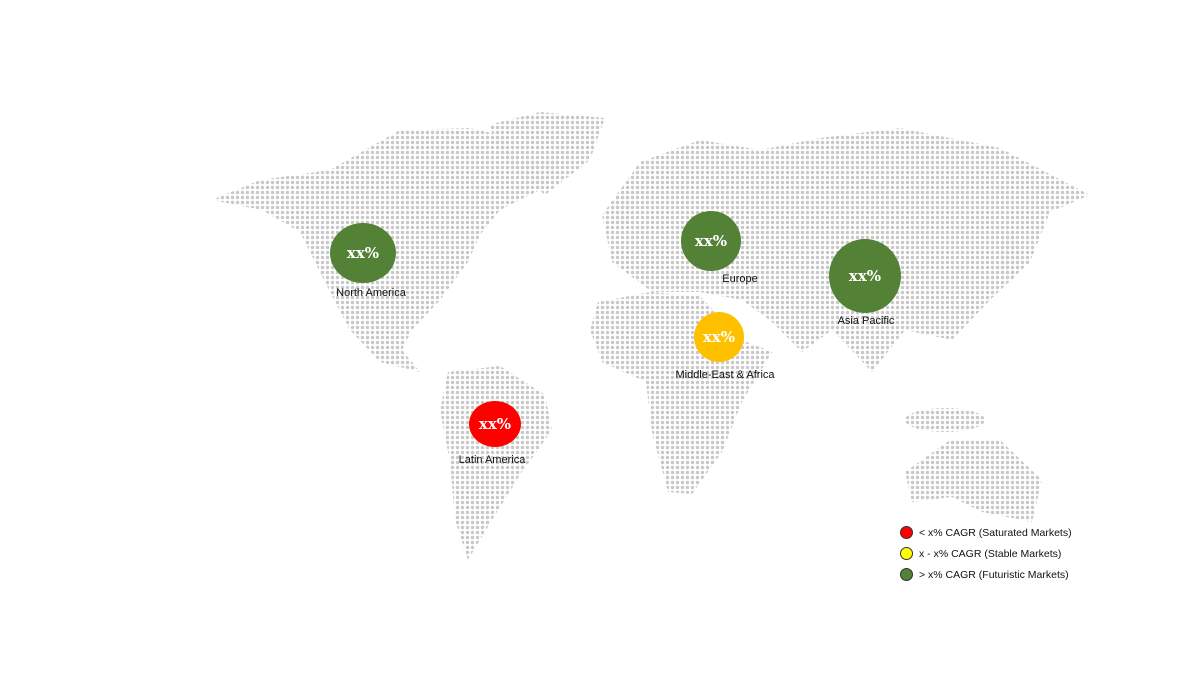  Describe the element at coordinates (906, 574) in the screenshot. I see `green-dot-icon` at that location.